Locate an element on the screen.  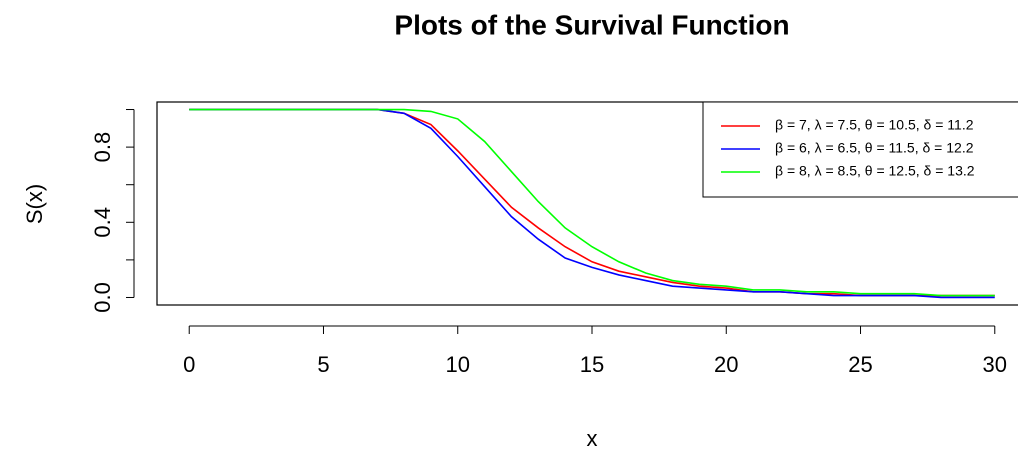
y-axis-label: S(x) is located at coordinates (34, 204).